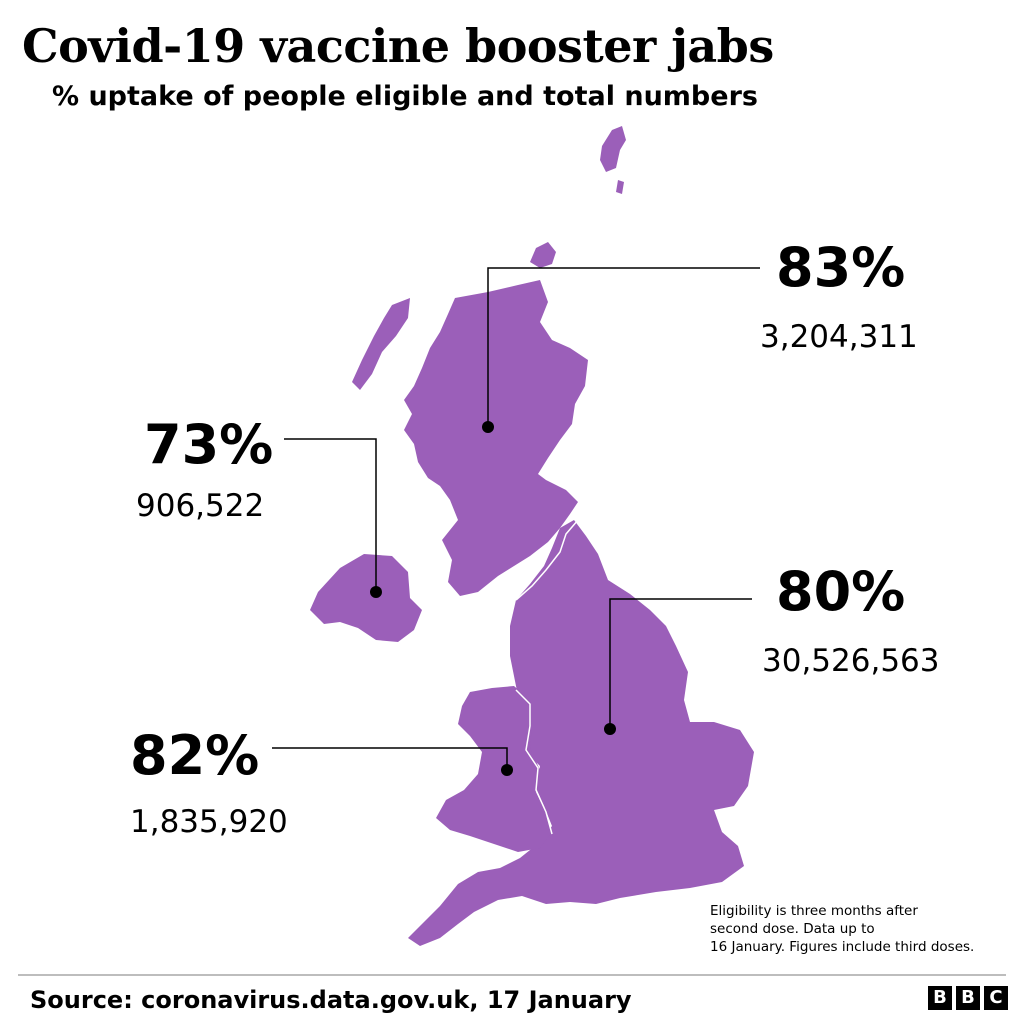 This screenshot has width=1024, height=1024. I want to click on note-line: 16 January. Figures include third doses., so click(842, 947).